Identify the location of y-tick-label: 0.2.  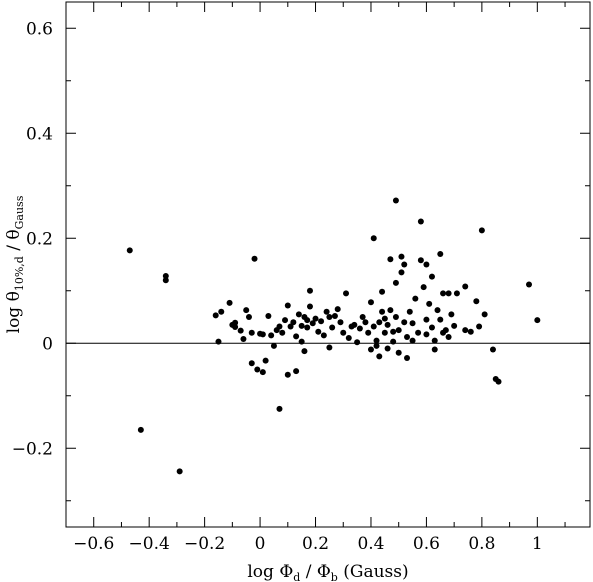
(39, 239).